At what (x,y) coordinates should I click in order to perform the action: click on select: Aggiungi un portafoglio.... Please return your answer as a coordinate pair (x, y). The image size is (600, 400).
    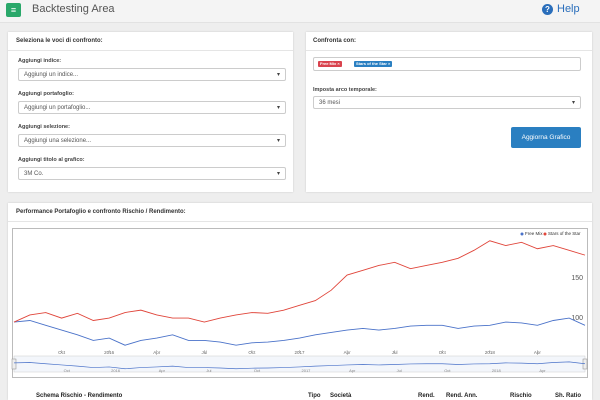
    Looking at the image, I should click on (152, 108).